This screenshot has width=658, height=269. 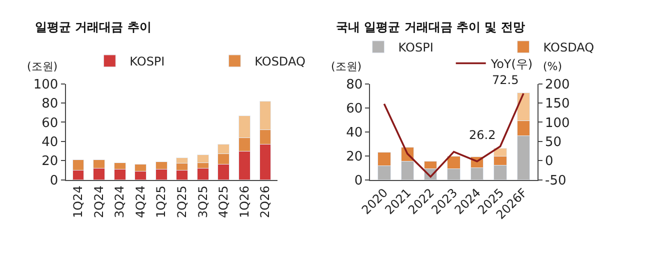 What do you see at coordinates (511, 63) in the screenshot?
I see `legend-label: YoY(우)` at bounding box center [511, 63].